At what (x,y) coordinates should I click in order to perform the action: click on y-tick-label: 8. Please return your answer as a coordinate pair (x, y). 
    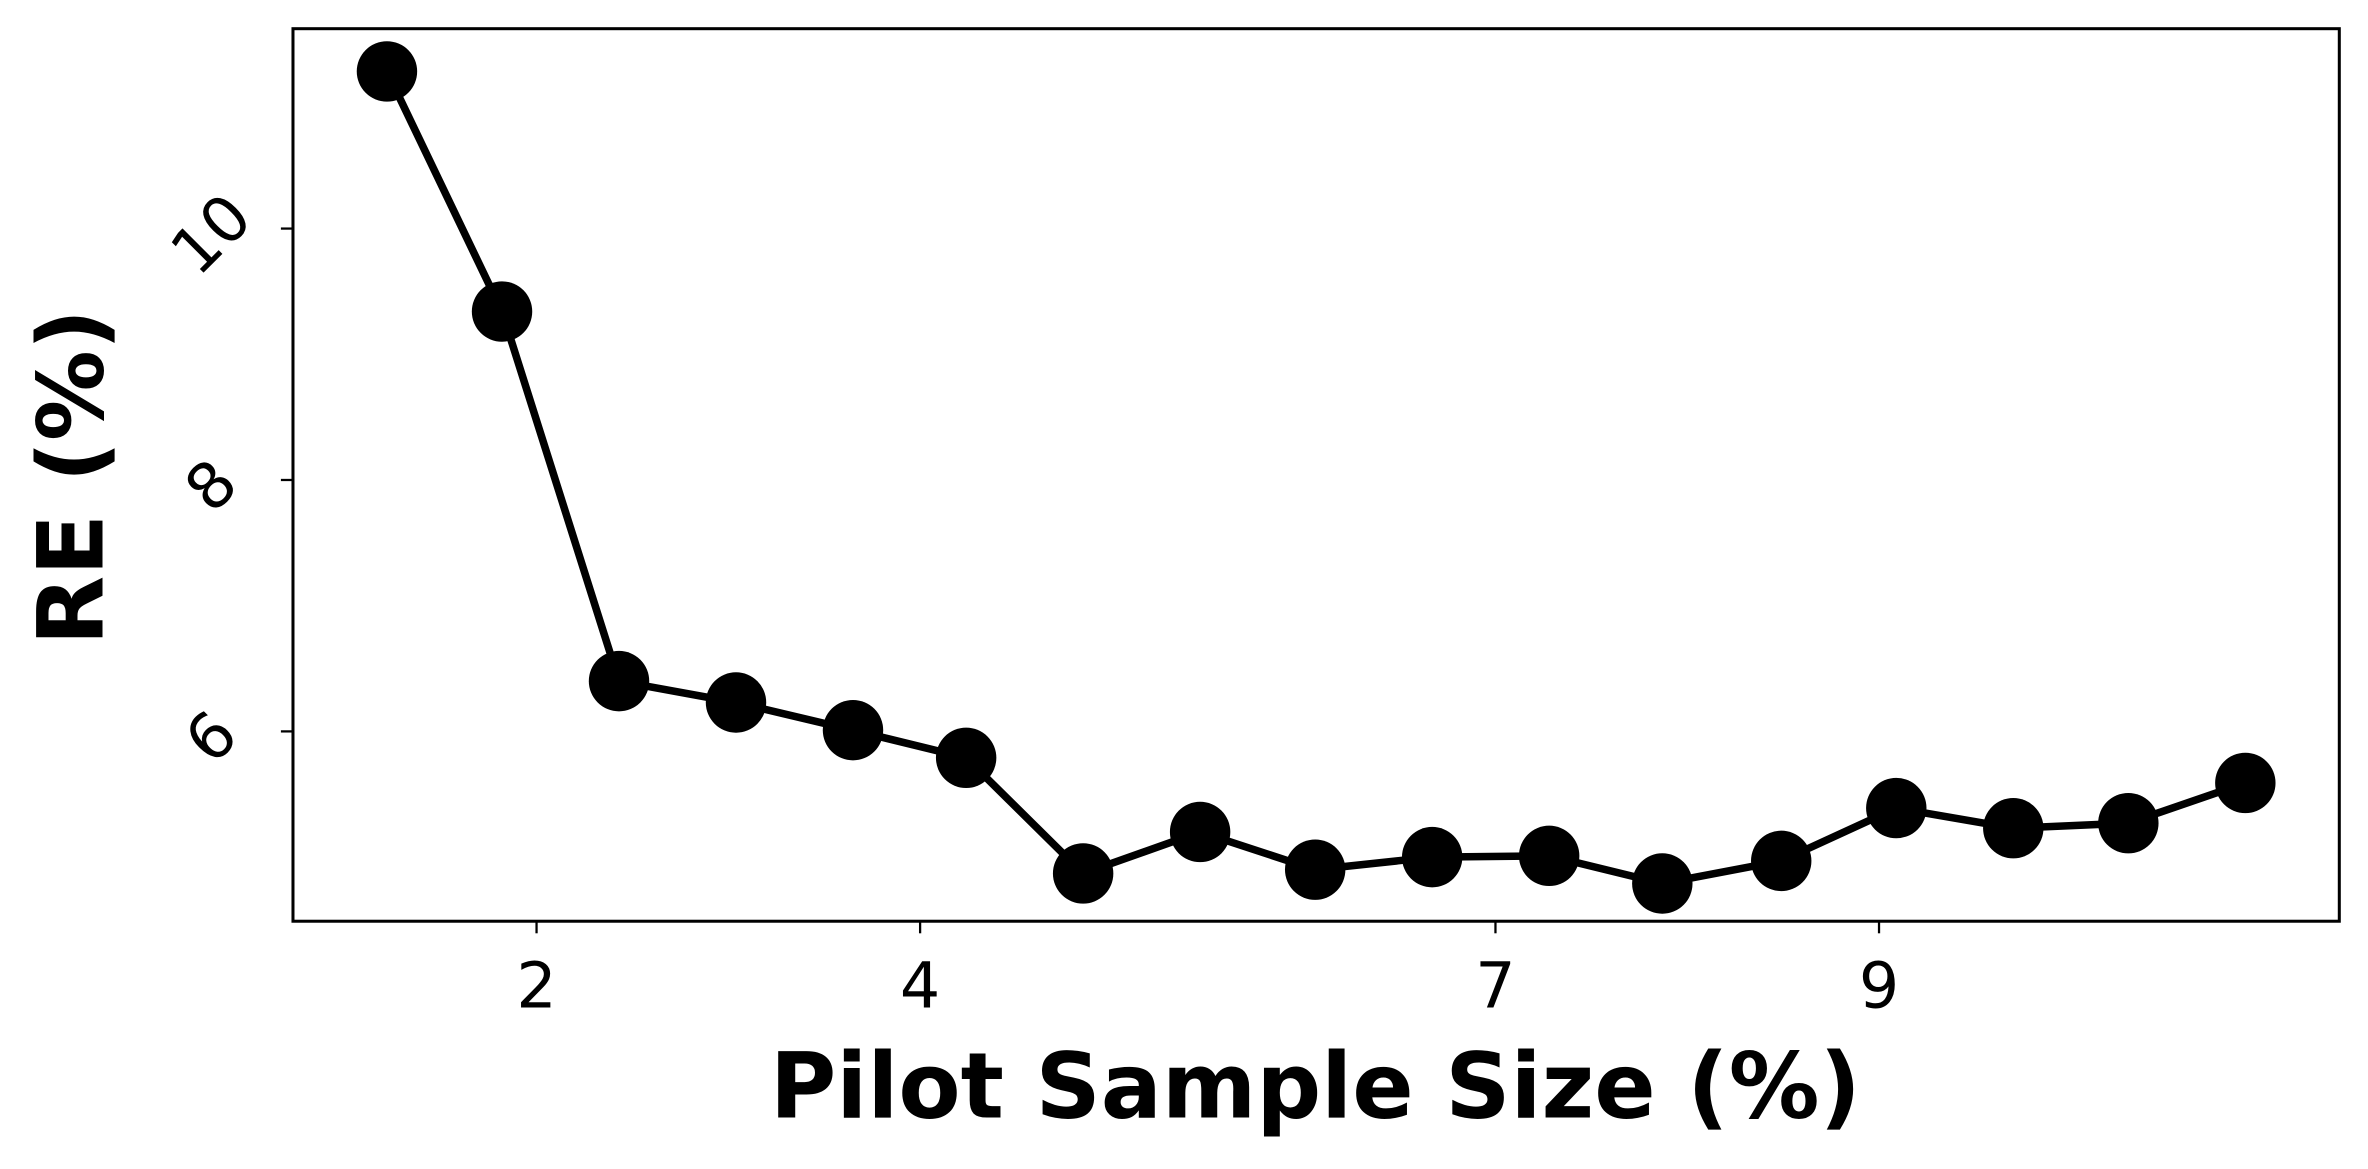
    Looking at the image, I should click on (211, 485).